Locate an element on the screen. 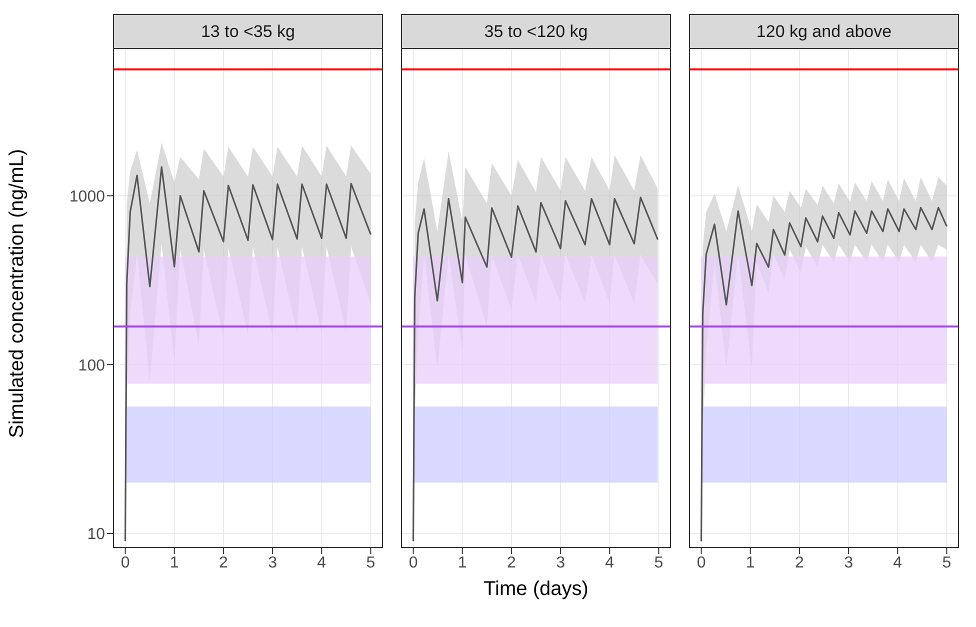  chart-title: 13 to <35 kg is located at coordinates (248, 31).